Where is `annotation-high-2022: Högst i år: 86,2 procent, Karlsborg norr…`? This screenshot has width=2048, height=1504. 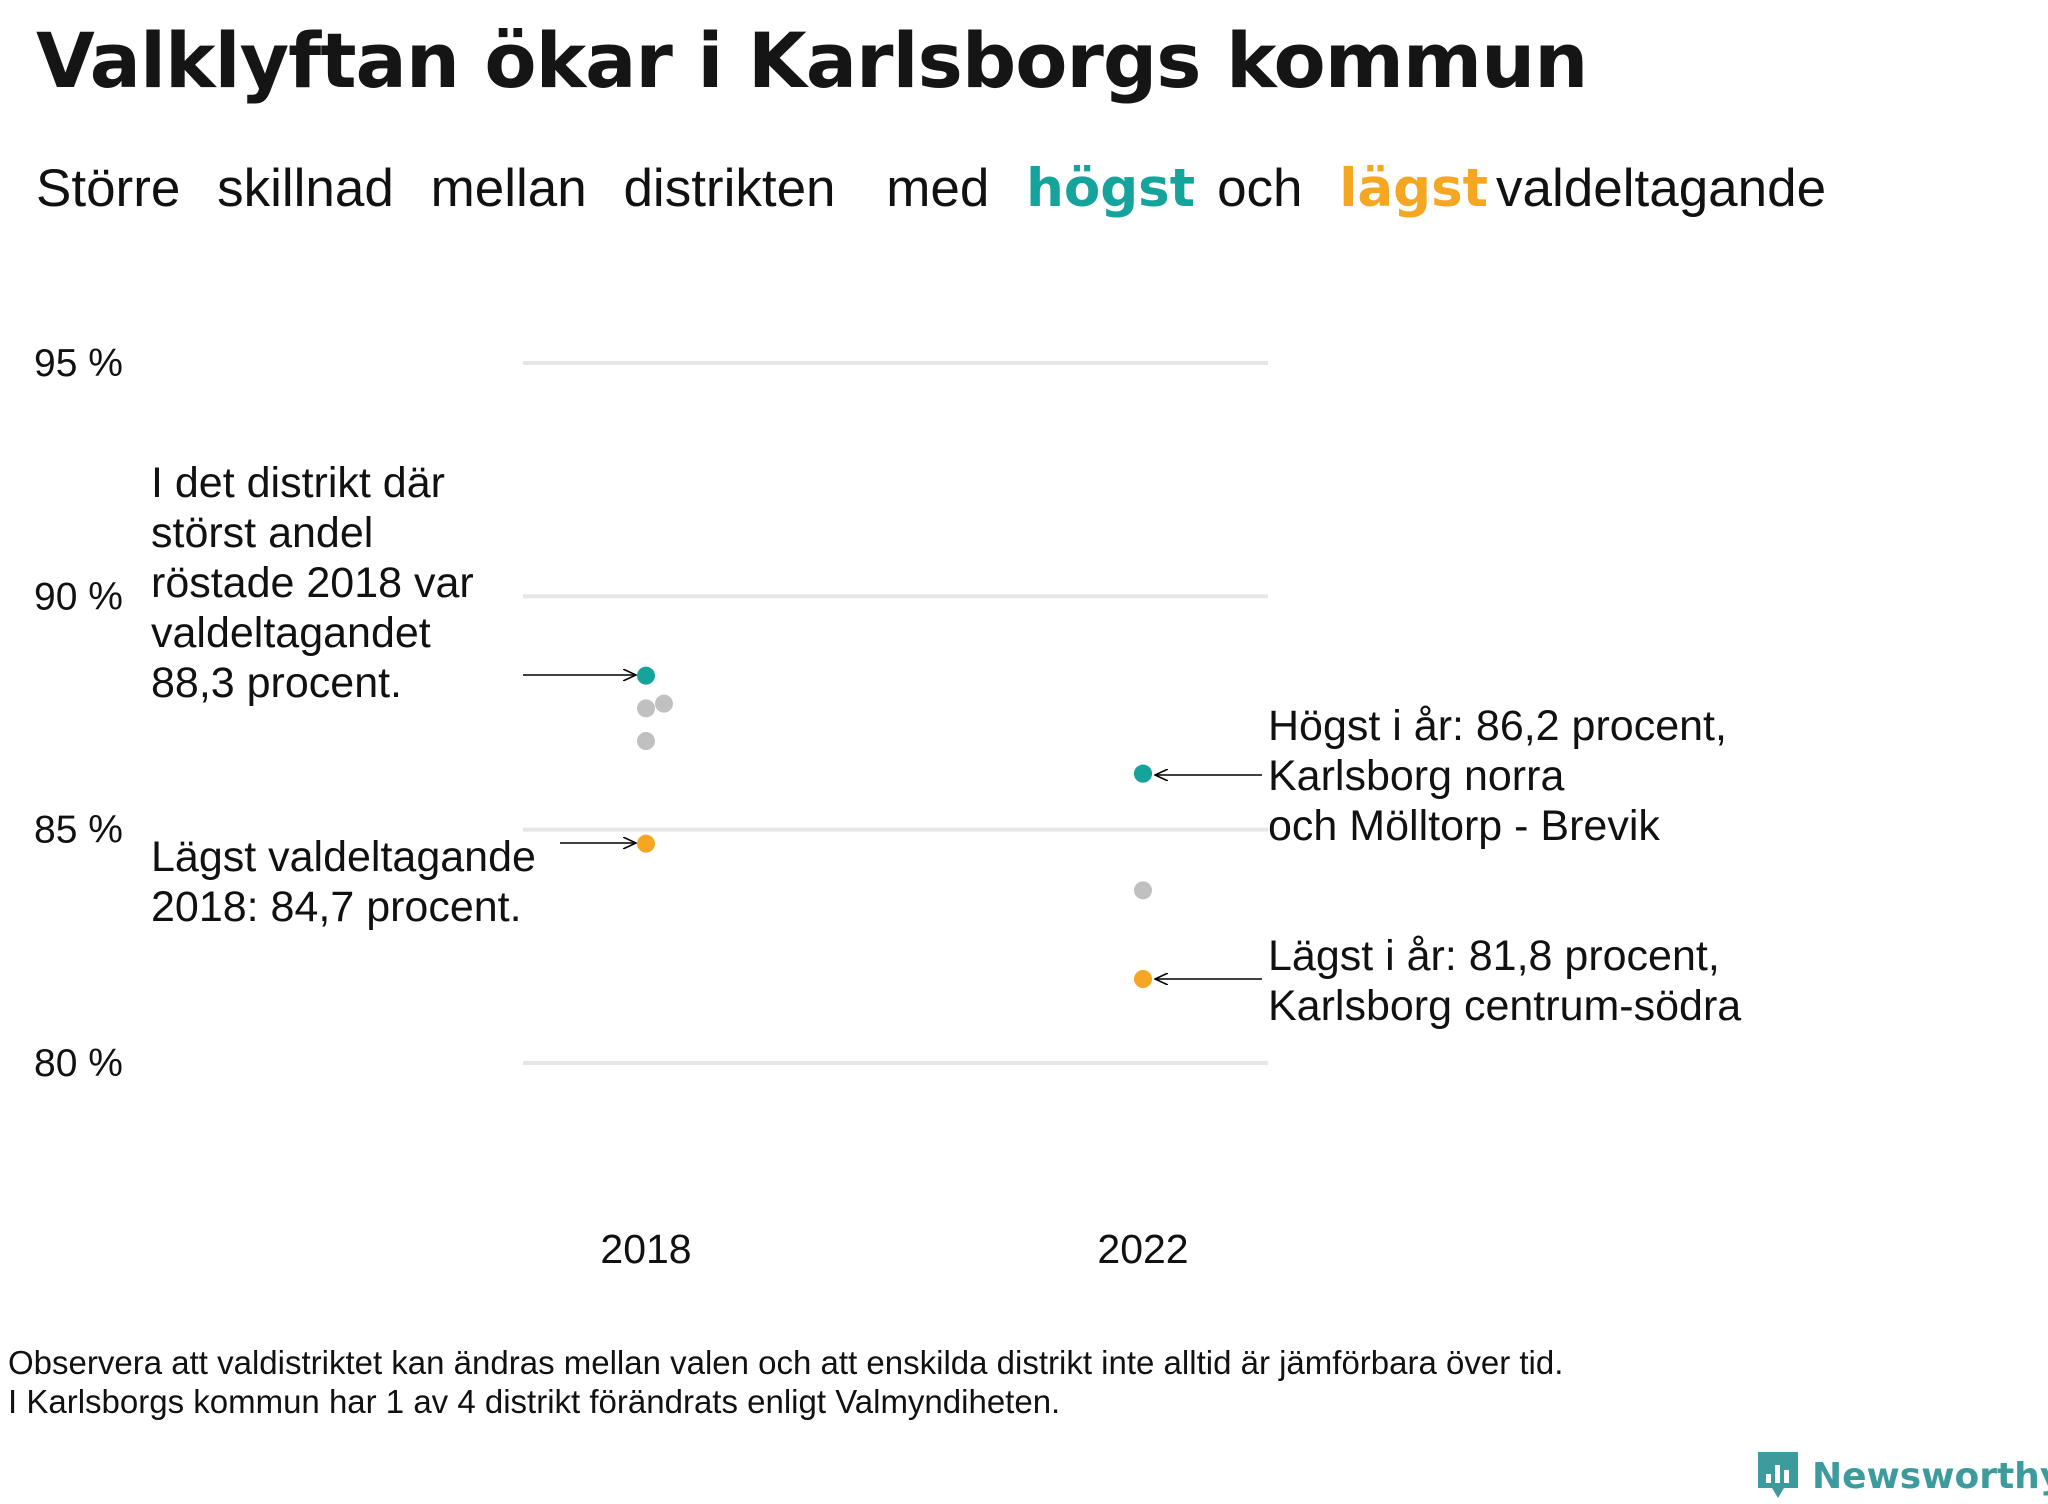
annotation-high-2022: Högst i år: 86,2 procent, Karlsborg norr… is located at coordinates (1497, 776).